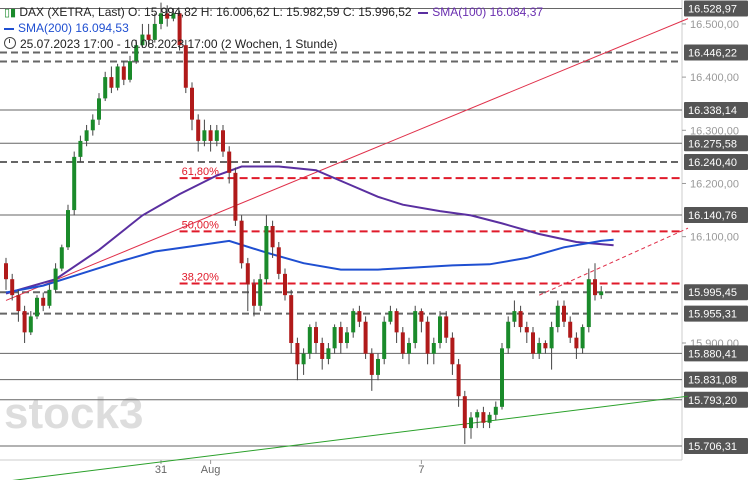 This screenshot has width=750, height=480. Describe the element at coordinates (712, 216) in the screenshot. I see `level-label: 16.140,76` at that location.